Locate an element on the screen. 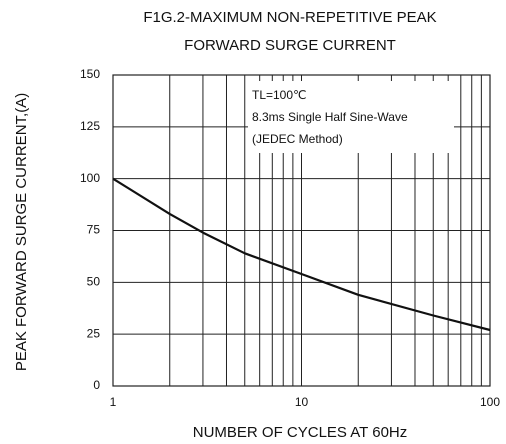 This screenshot has height=444, width=506. x-tick-label: 10 is located at coordinates (302, 402).